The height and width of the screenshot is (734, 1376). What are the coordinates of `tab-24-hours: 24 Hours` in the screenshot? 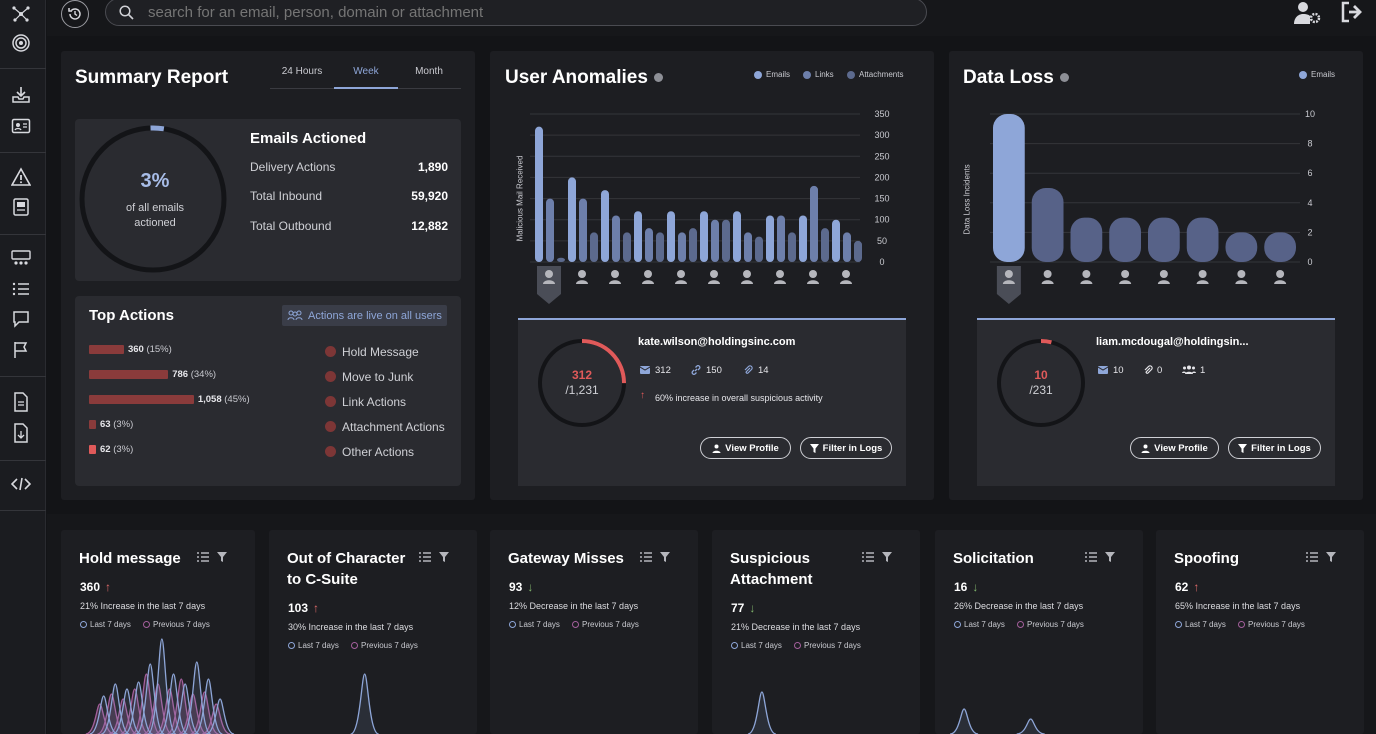 It's located at (302, 71).